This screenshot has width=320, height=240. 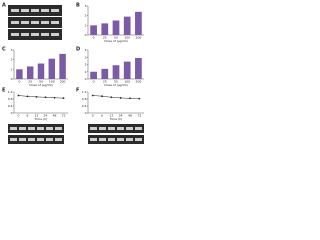 I want to click on panel-label: E, so click(x=4, y=91).